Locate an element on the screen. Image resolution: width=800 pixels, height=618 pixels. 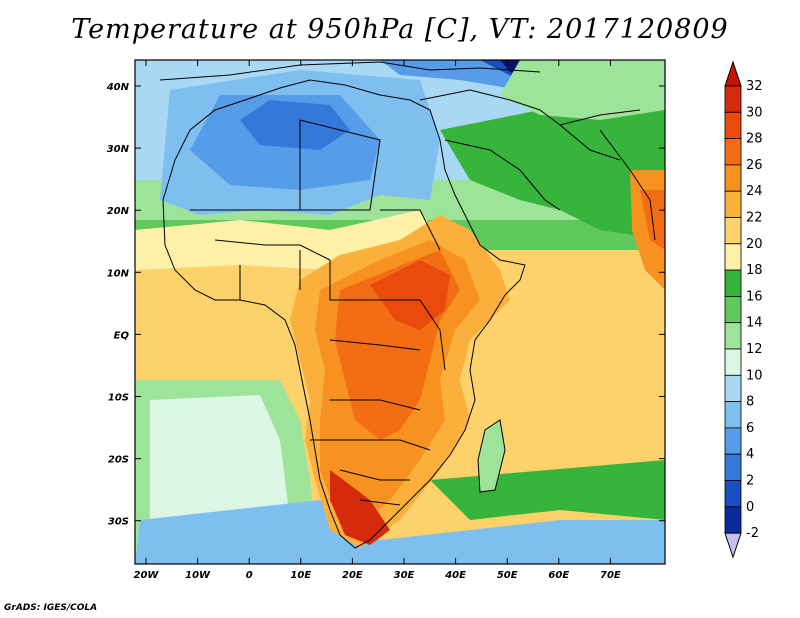
lat-tick-label: 10N is located at coordinates (118, 273).